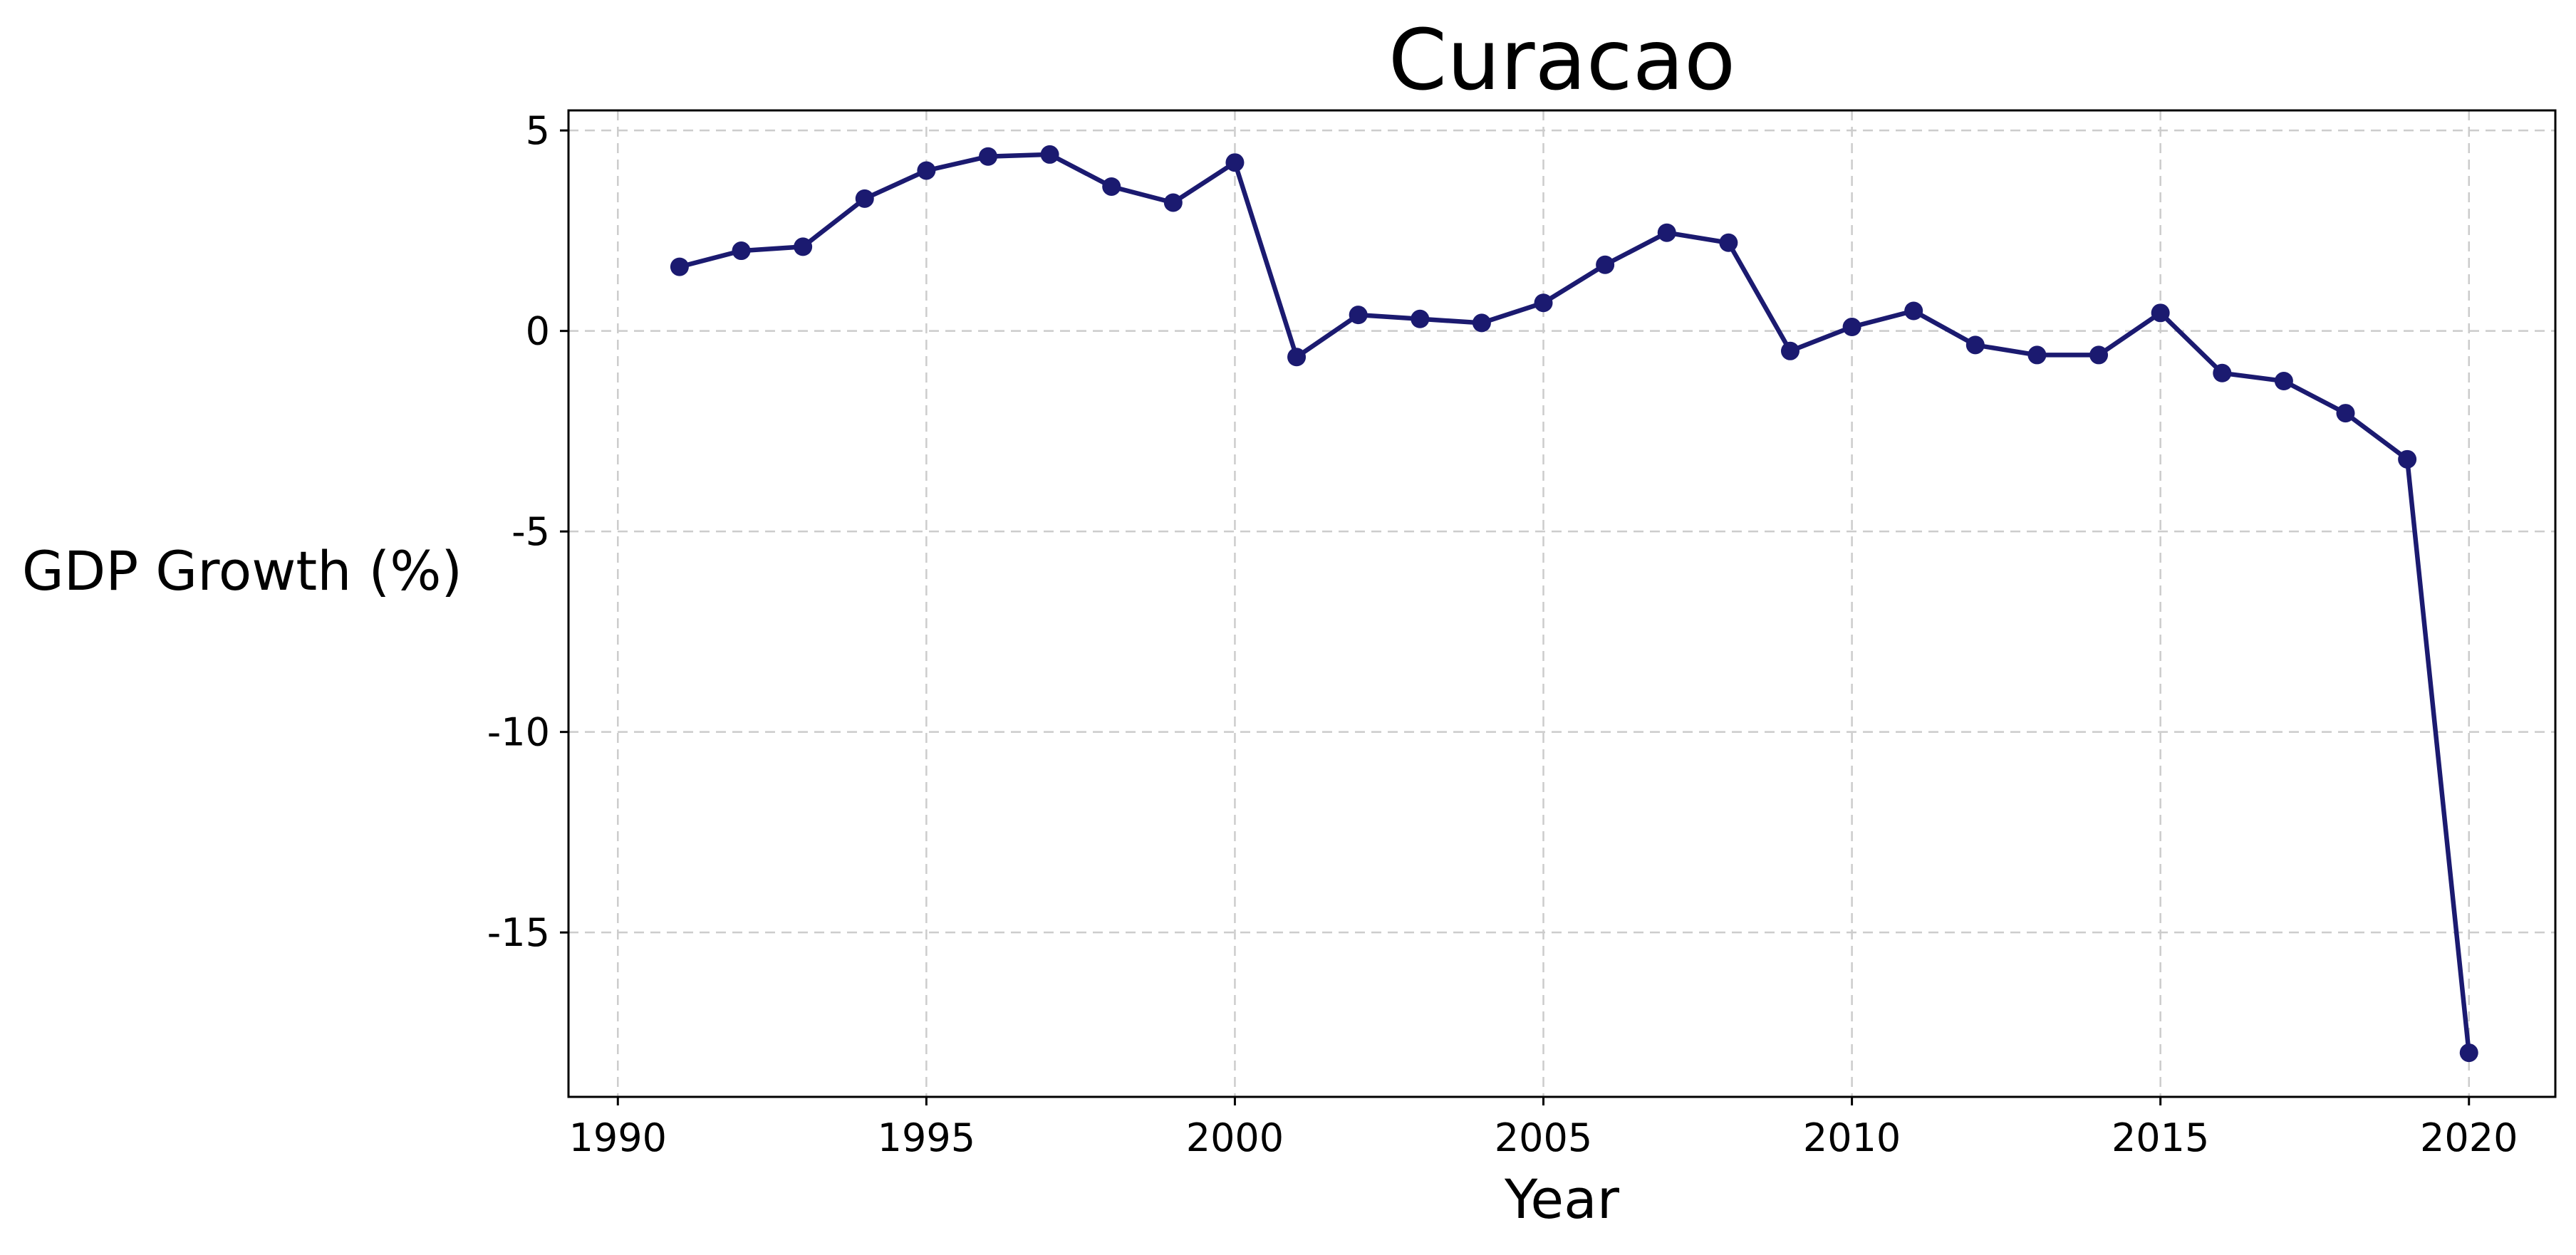  Describe the element at coordinates (518, 932) in the screenshot. I see `y-tick-label: -15` at that location.